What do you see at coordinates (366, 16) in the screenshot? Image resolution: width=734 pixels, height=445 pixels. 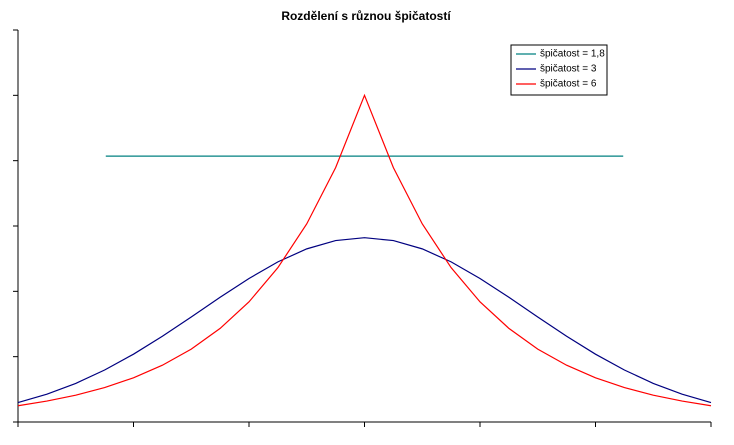 I see `chart-title: Rozdělení s různou špičatostí` at bounding box center [366, 16].